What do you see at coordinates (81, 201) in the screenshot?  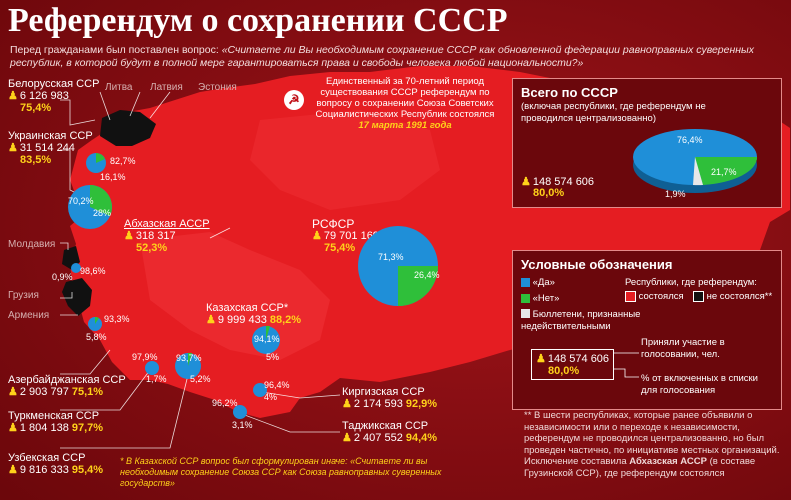 I see `pie-ukraine-yes: 70,2%` at bounding box center [81, 201].